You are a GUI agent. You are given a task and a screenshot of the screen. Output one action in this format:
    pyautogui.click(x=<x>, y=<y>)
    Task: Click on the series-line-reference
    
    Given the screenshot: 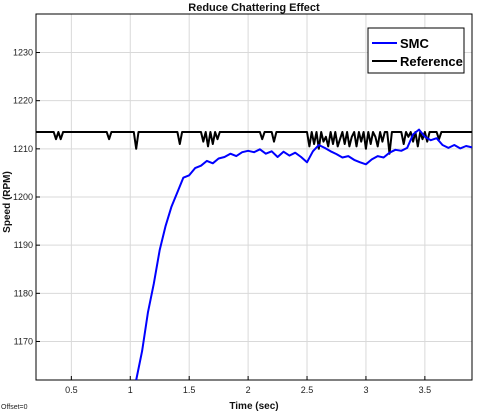 What is the action you would take?
    pyautogui.click(x=254, y=143)
    